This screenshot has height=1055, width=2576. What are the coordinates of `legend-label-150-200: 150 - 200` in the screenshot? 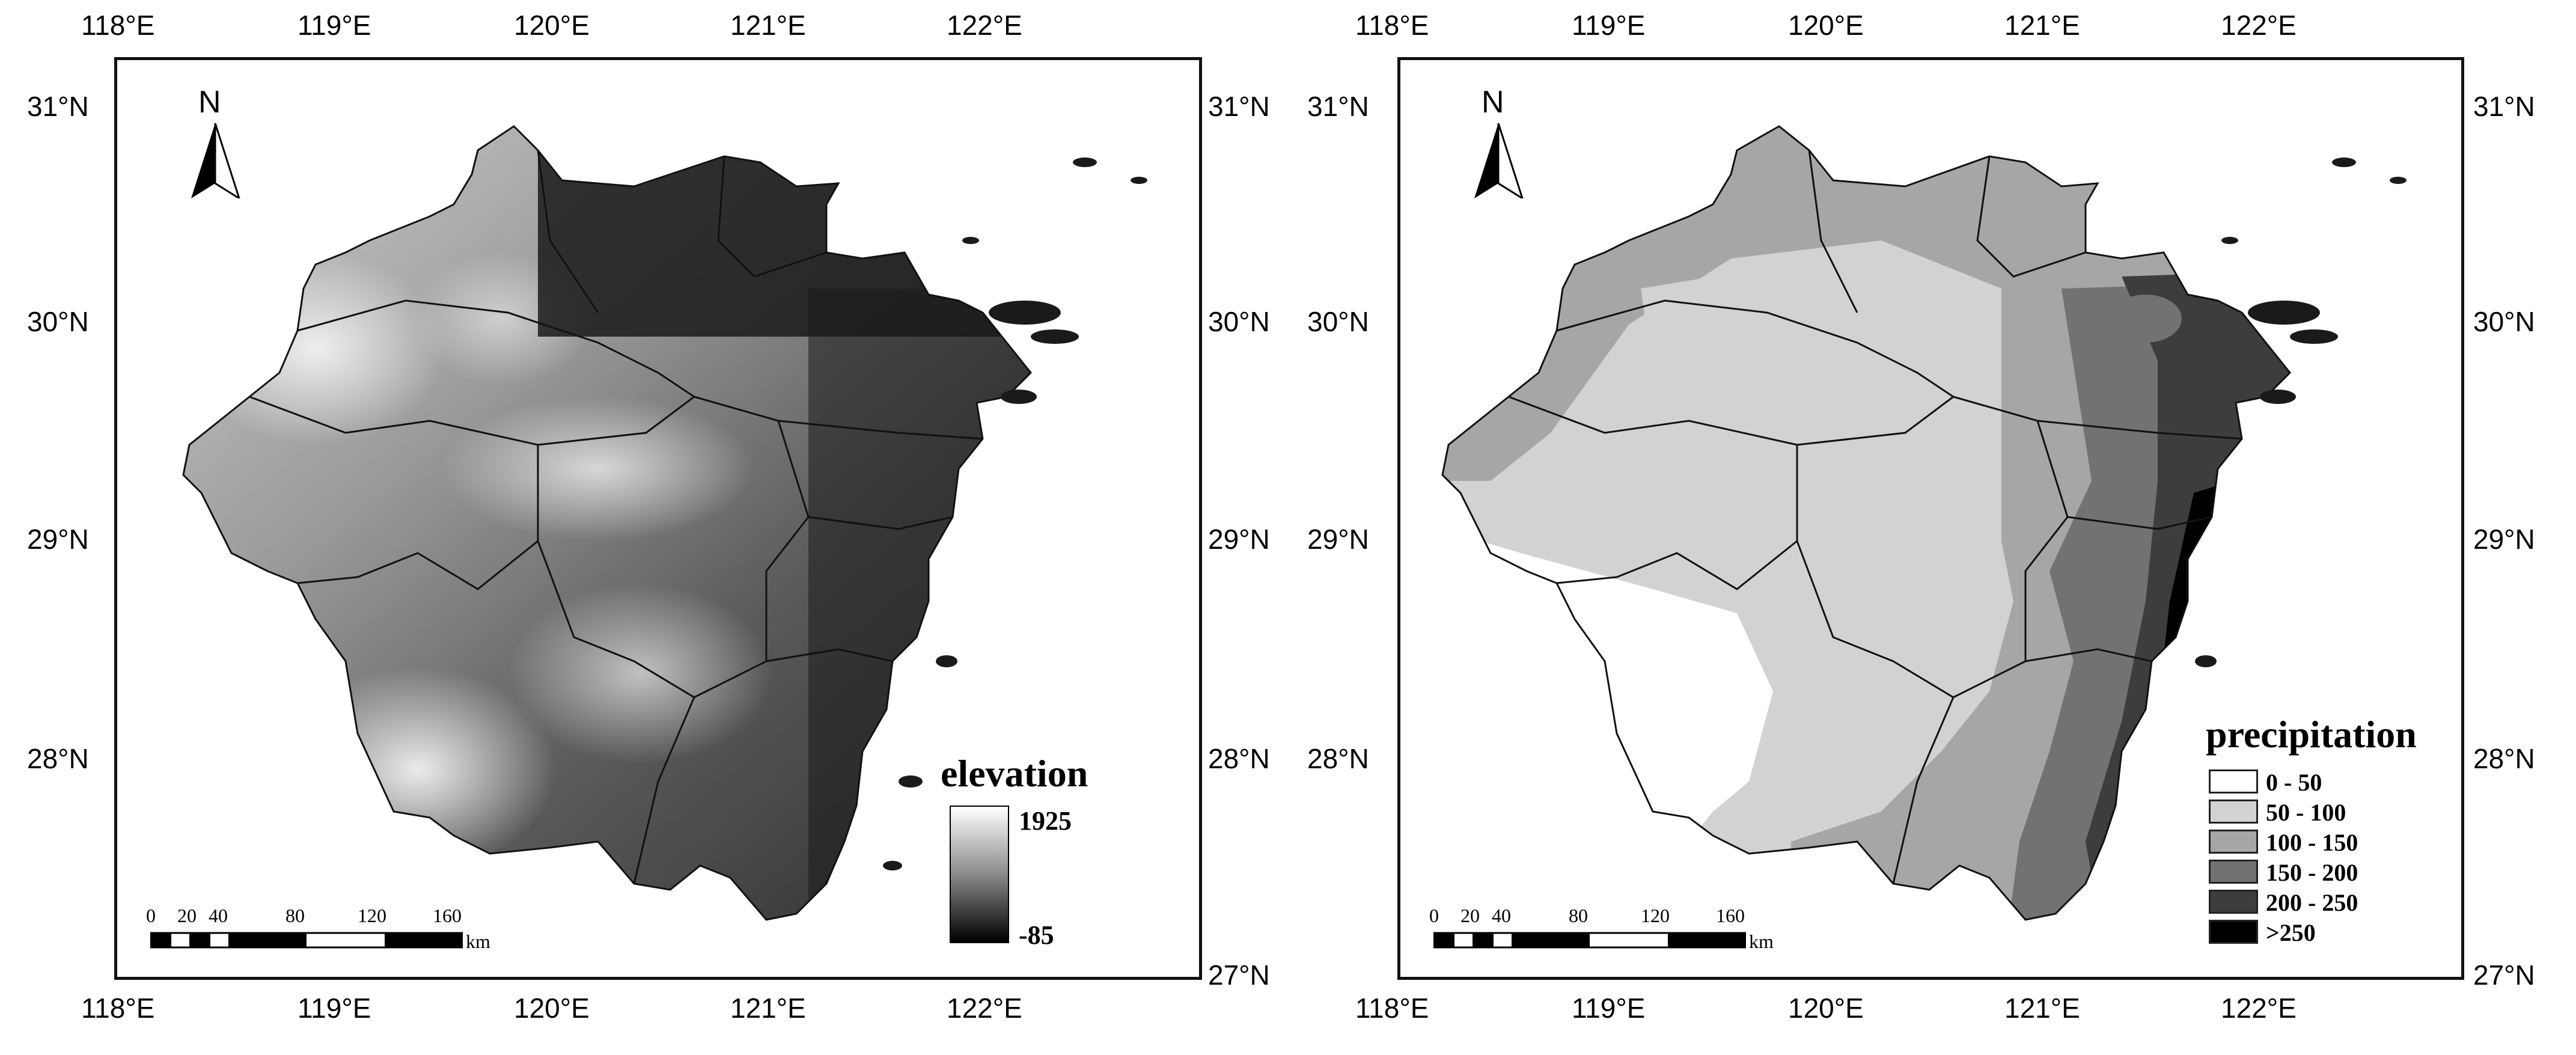 It's located at (2312, 872).